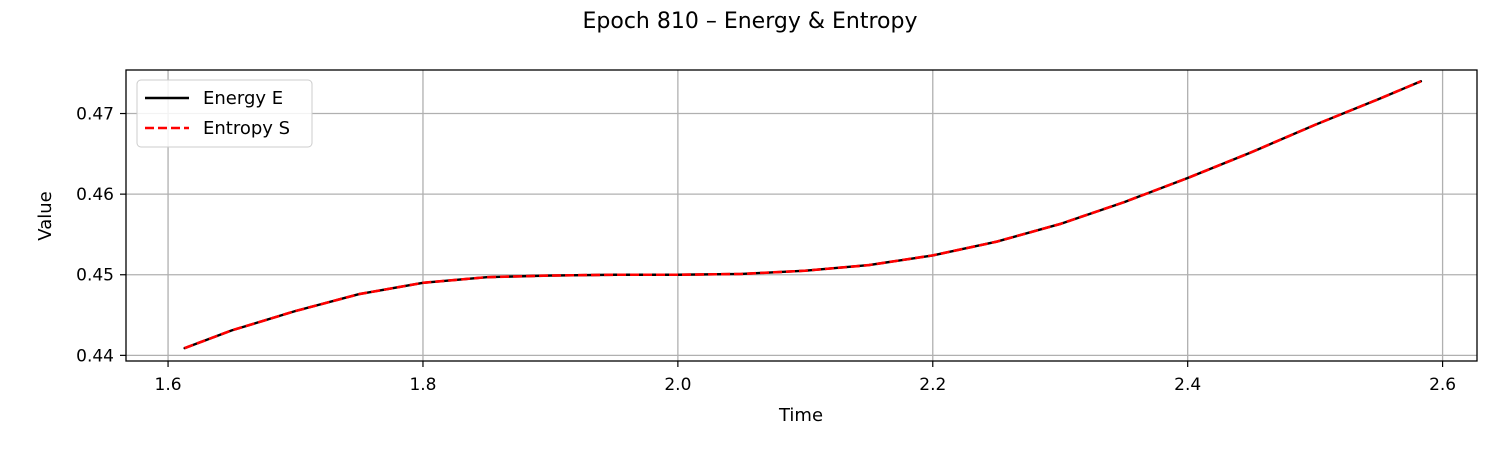  Describe the element at coordinates (1442, 385) in the screenshot. I see `x-tick-label: 2.6` at that location.